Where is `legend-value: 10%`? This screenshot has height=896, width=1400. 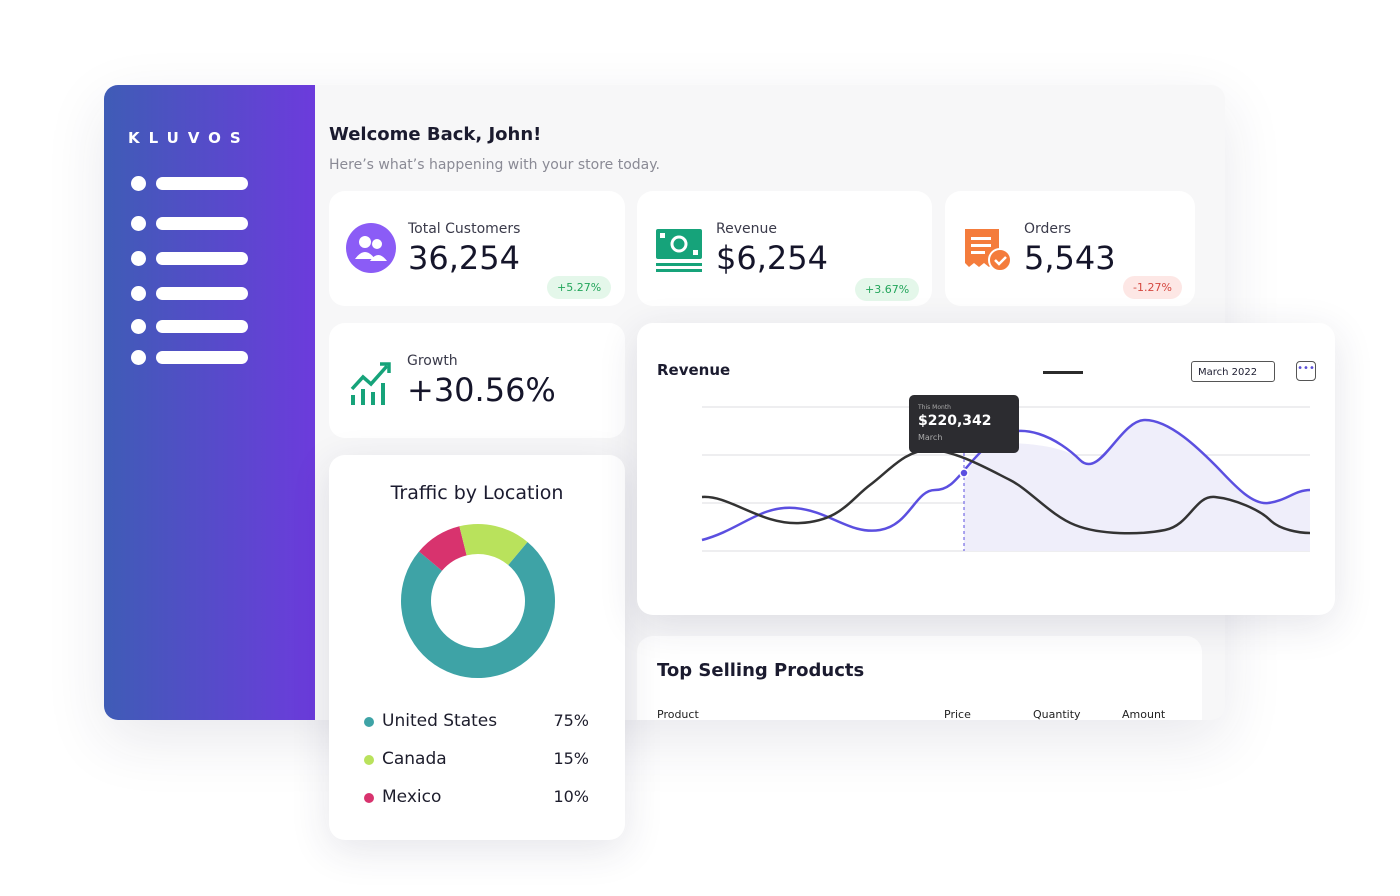
legend-value: 10% is located at coordinates (571, 796).